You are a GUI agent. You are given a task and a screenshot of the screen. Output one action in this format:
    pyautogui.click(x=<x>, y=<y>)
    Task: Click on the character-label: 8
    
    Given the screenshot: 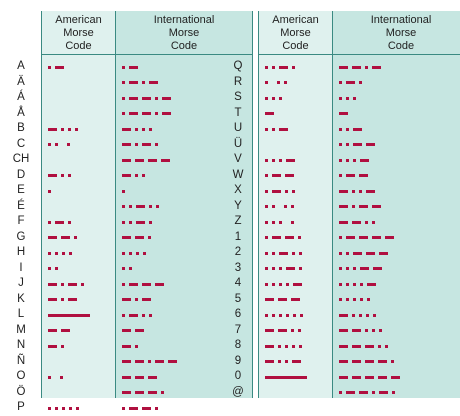 What is the action you would take?
    pyautogui.click(x=238, y=345)
    